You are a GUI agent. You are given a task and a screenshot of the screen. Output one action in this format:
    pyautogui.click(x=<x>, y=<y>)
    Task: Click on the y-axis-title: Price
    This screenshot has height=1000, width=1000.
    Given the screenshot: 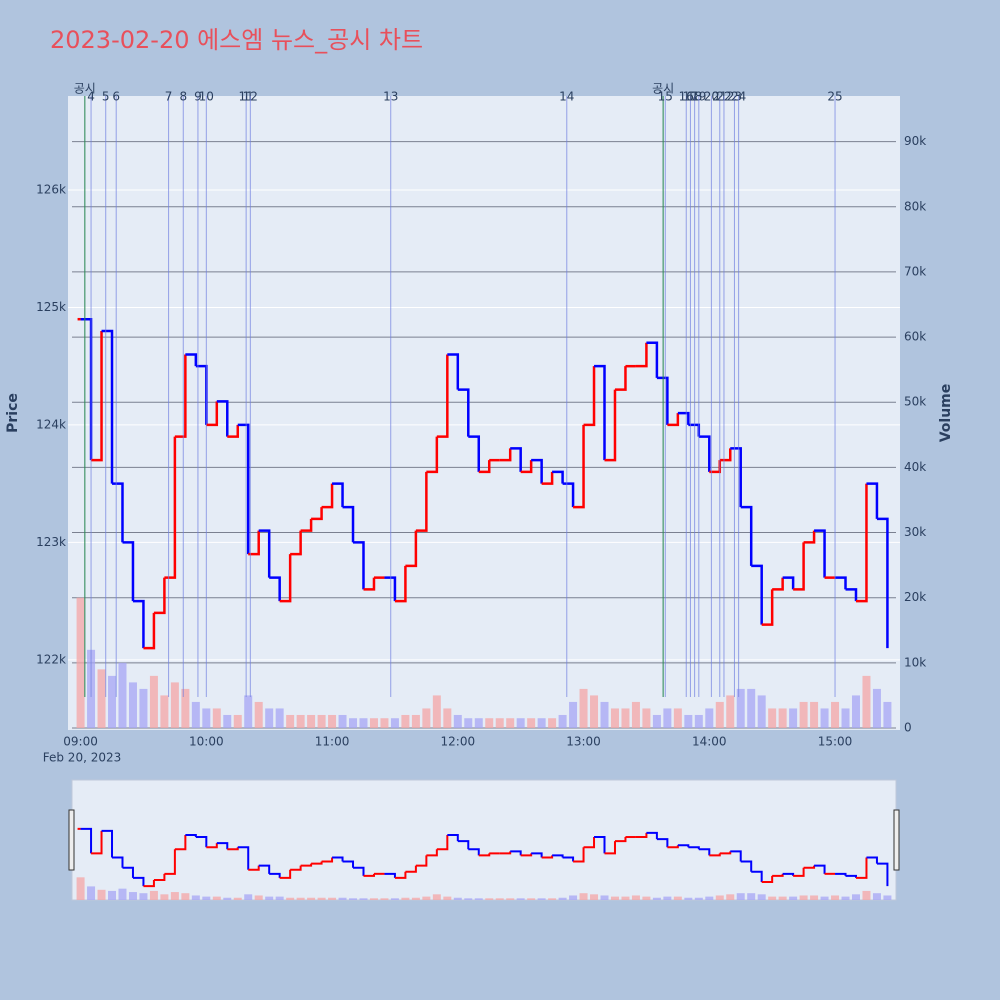 What is the action you would take?
    pyautogui.click(x=13, y=413)
    